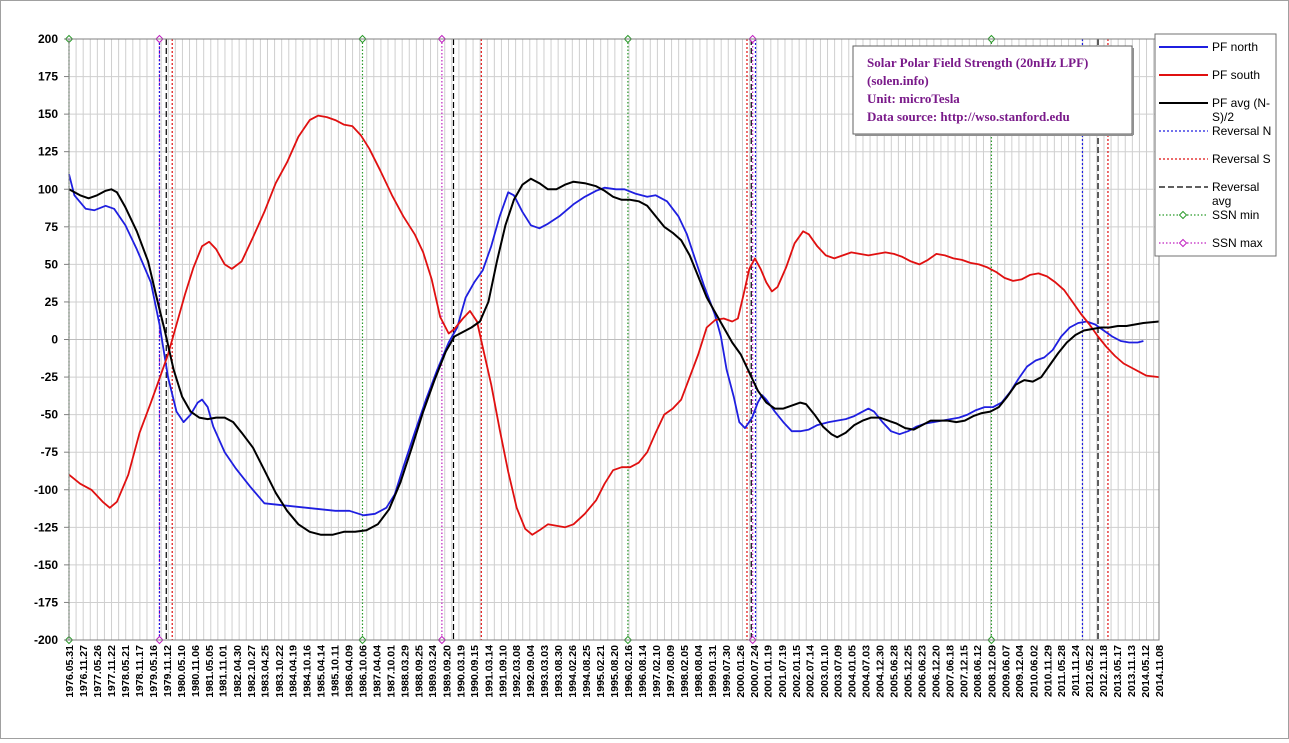 The image size is (1289, 743). I want to click on x-tick-label: 1984.04.19, so click(294, 671).